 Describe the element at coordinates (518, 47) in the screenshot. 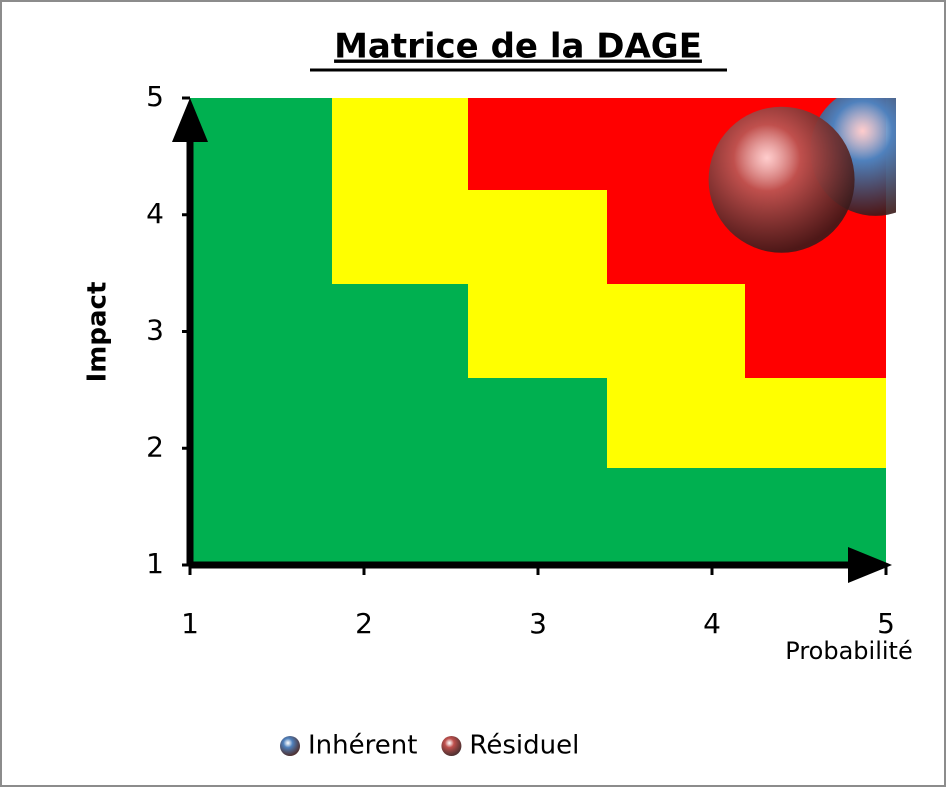

I see `chart-title: Matrice de la DAGE` at that location.